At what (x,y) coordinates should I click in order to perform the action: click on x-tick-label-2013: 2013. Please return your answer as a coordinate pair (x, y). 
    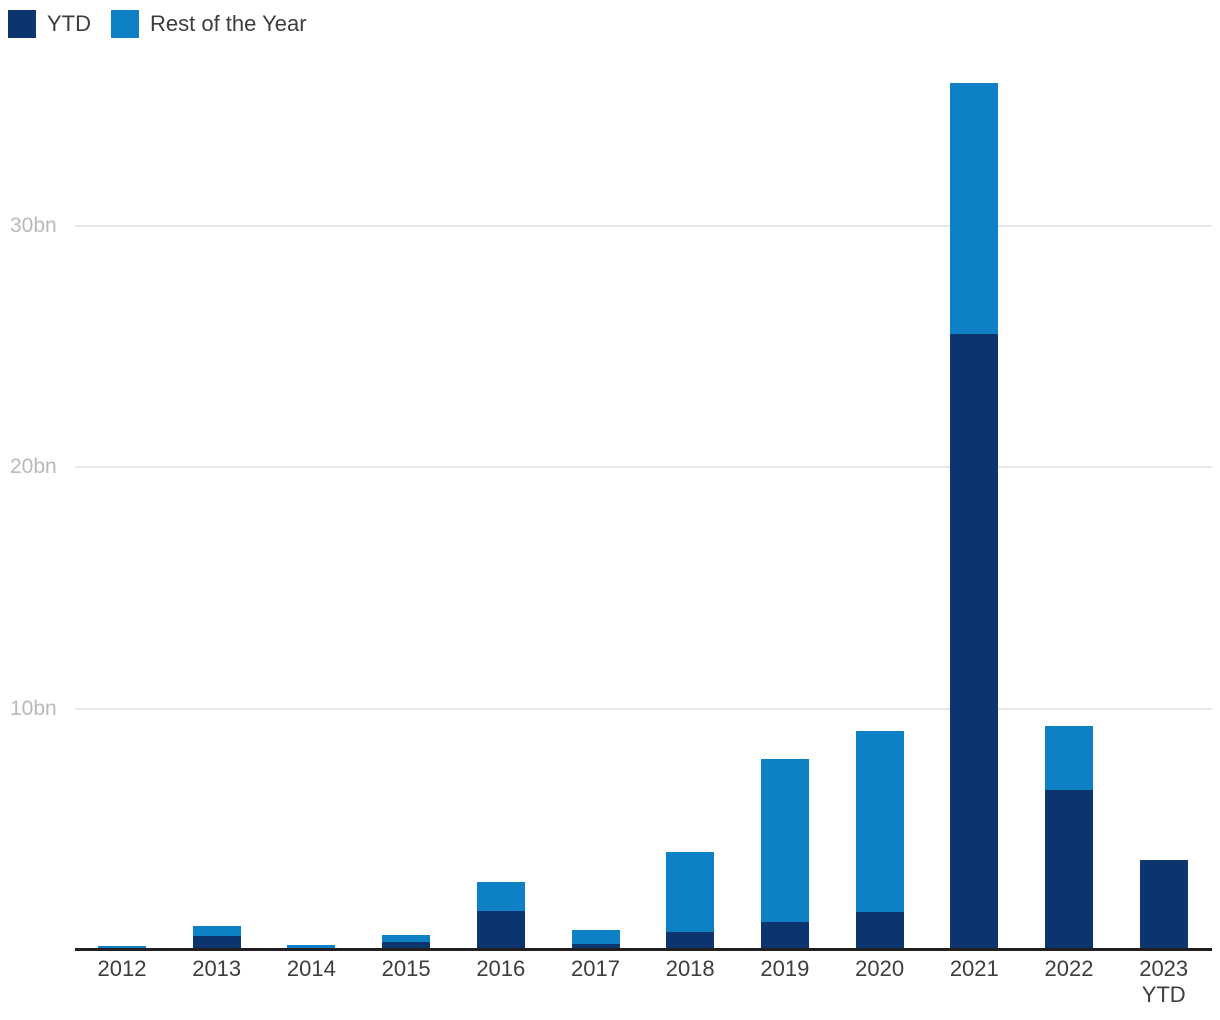
    Looking at the image, I should click on (217, 968).